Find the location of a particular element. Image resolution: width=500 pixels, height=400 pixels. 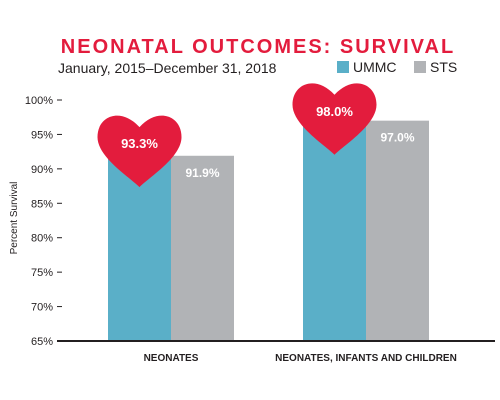

chart-subtitle: January, 2015–December 31, 2018 is located at coordinates (167, 68).